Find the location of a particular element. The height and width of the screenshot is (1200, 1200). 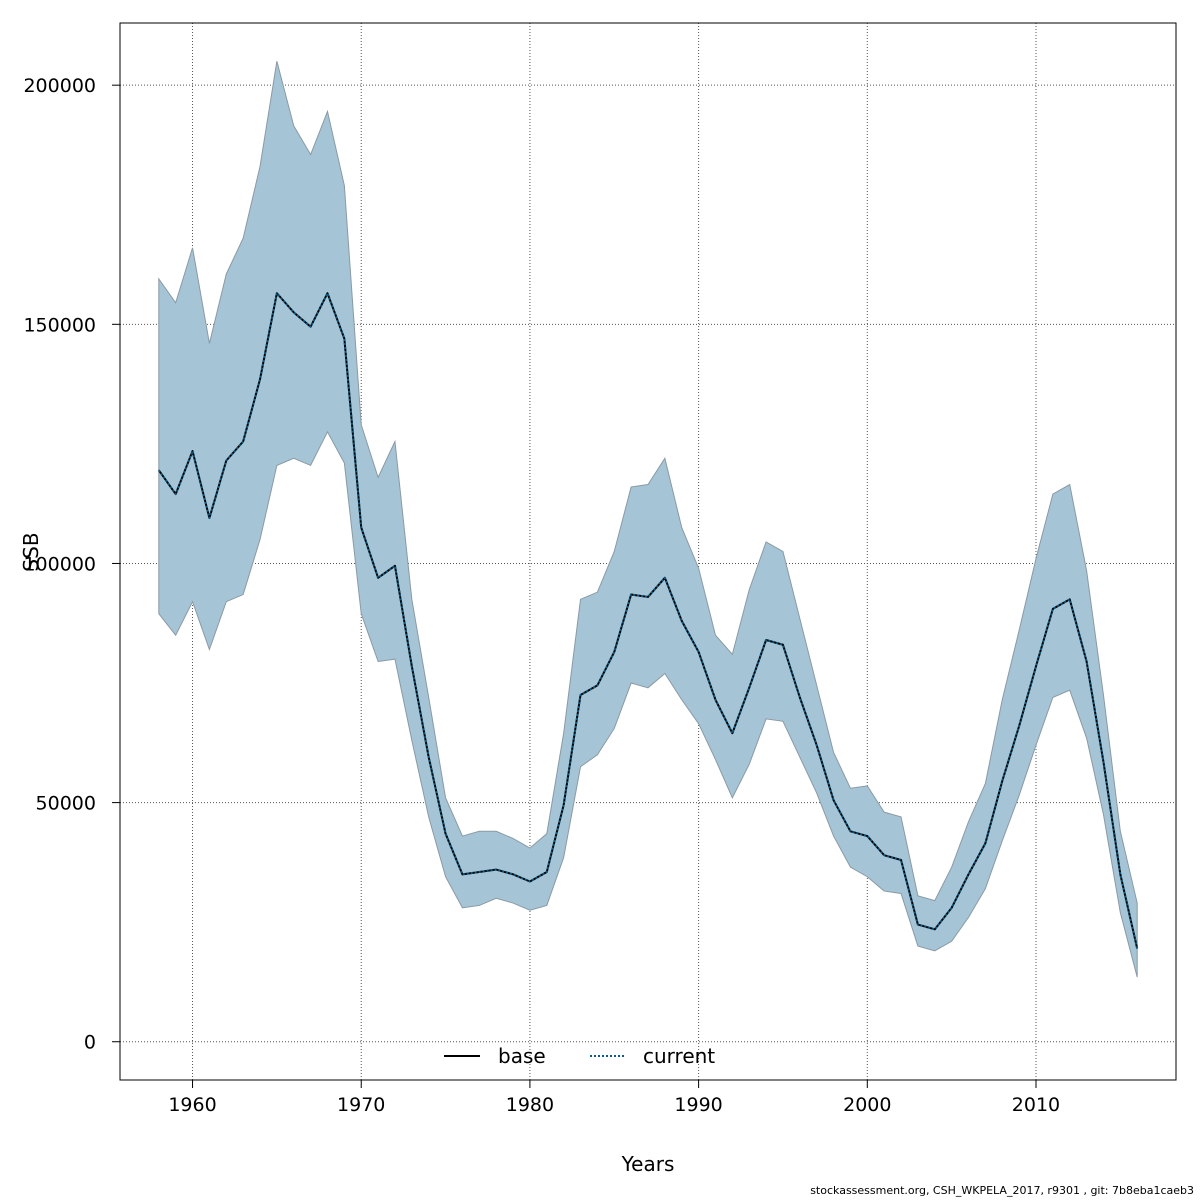

y-axis-title: SSB is located at coordinates (31, 551).